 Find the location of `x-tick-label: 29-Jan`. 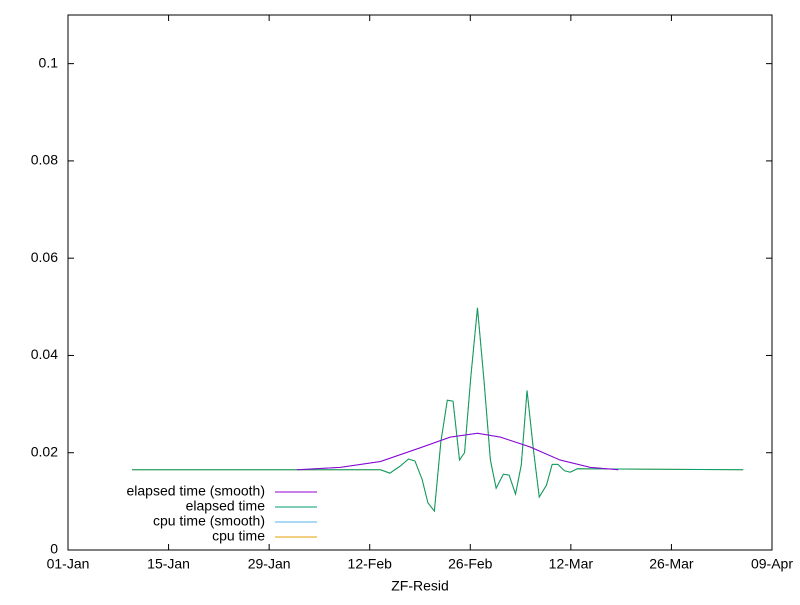

x-tick-label: 29-Jan is located at coordinates (269, 564).